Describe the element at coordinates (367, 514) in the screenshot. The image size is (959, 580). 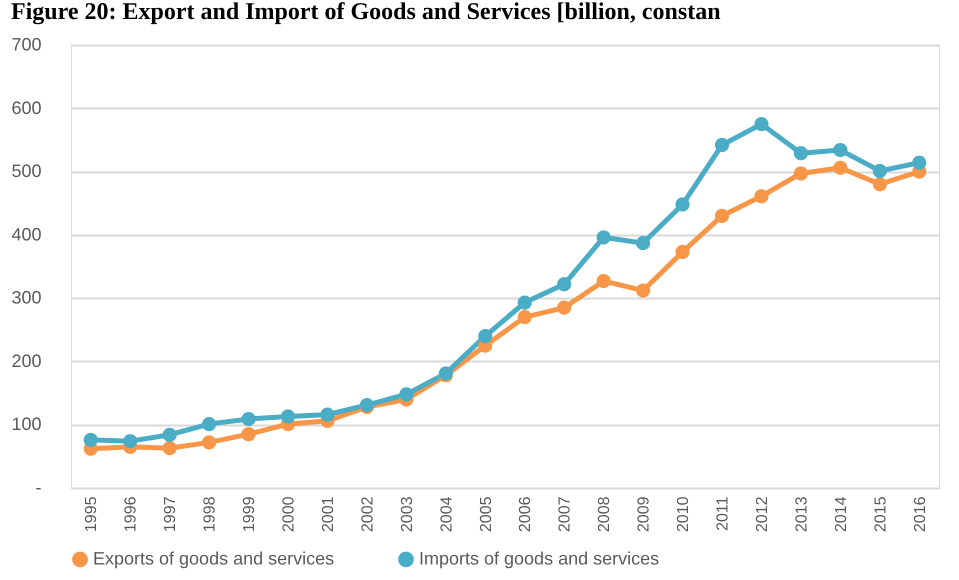
I see `x-tick-label: 2002` at that location.